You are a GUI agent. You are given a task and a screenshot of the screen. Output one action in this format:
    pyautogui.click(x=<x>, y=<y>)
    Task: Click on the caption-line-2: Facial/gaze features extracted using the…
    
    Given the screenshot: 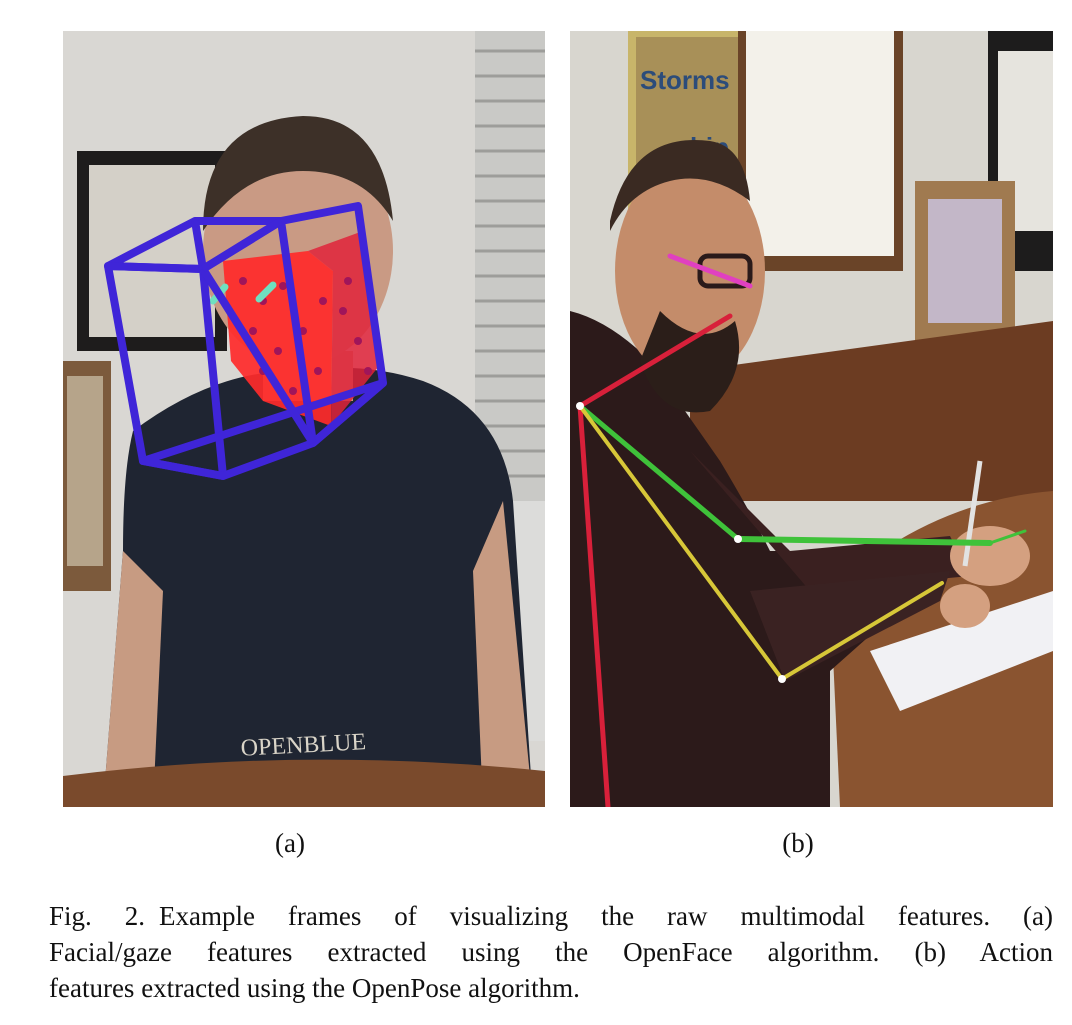 What is the action you would take?
    pyautogui.click(x=551, y=952)
    